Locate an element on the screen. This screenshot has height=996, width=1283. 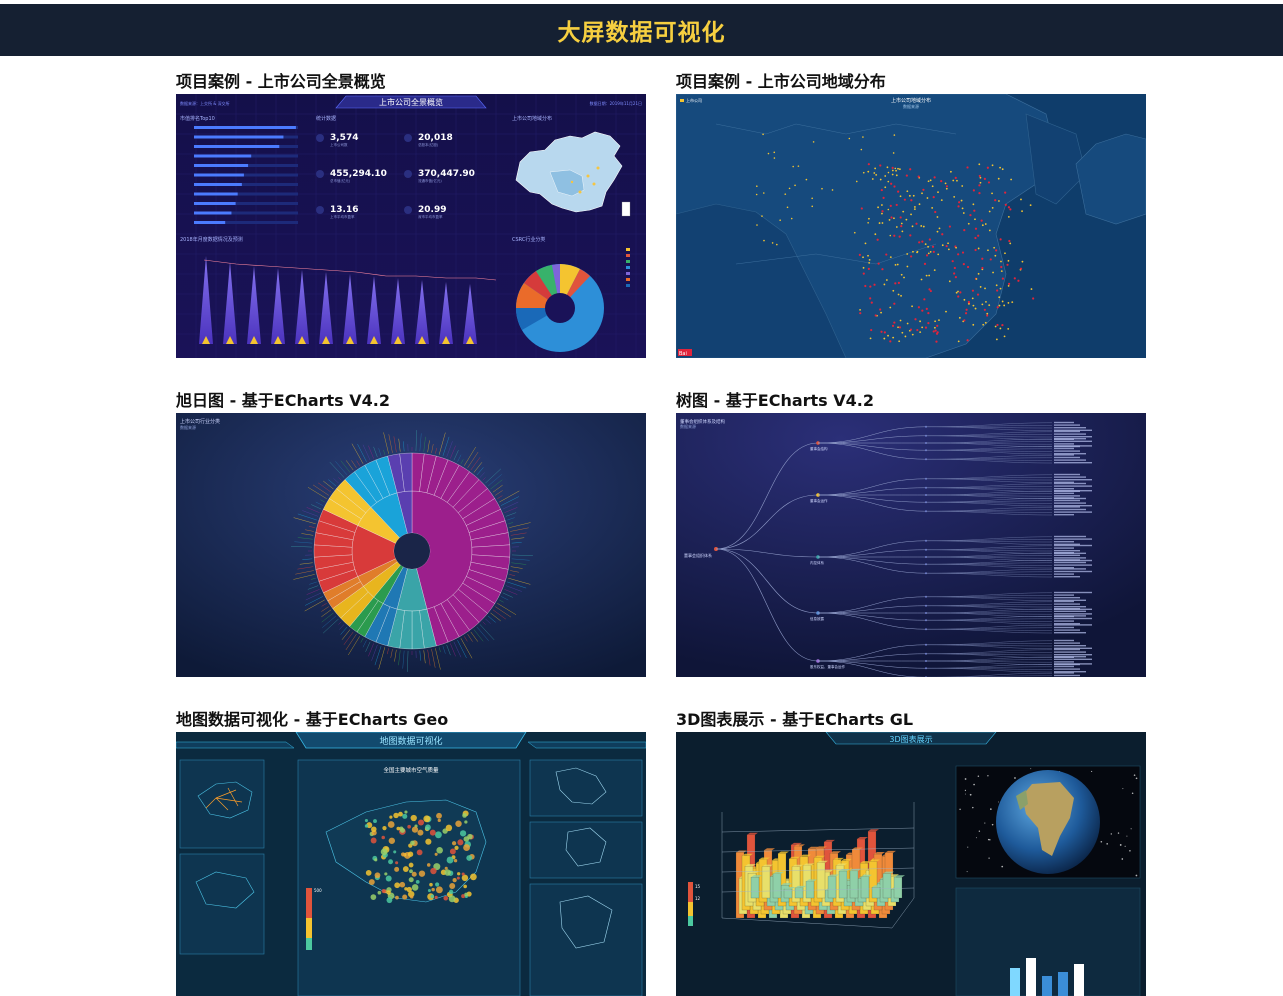
card-market-overview: 项目案例 - 上市公司全景概览 上市公司全景概览 数 is located at coordinates (411, 214).